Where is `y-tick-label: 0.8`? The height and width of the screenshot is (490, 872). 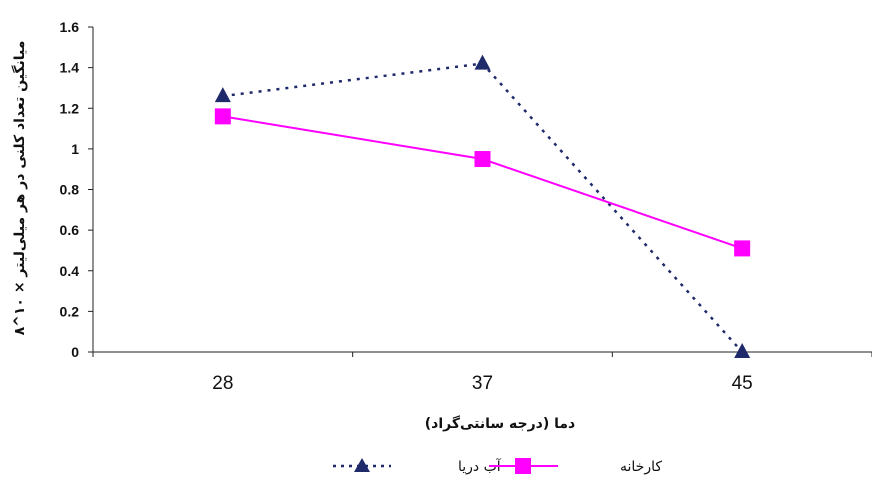 y-tick-label: 0.8 is located at coordinates (70, 190).